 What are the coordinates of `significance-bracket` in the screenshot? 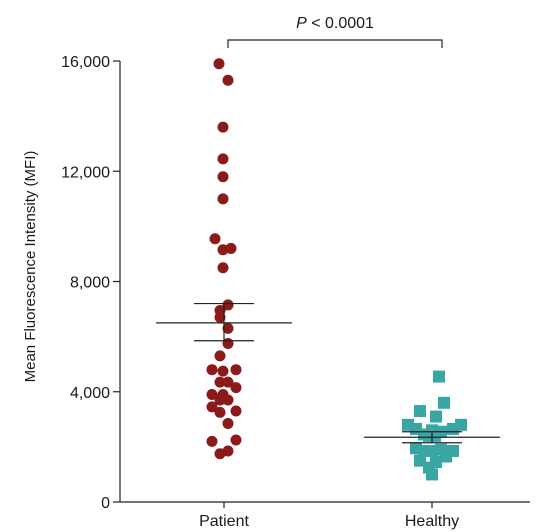 It's located at (335, 43).